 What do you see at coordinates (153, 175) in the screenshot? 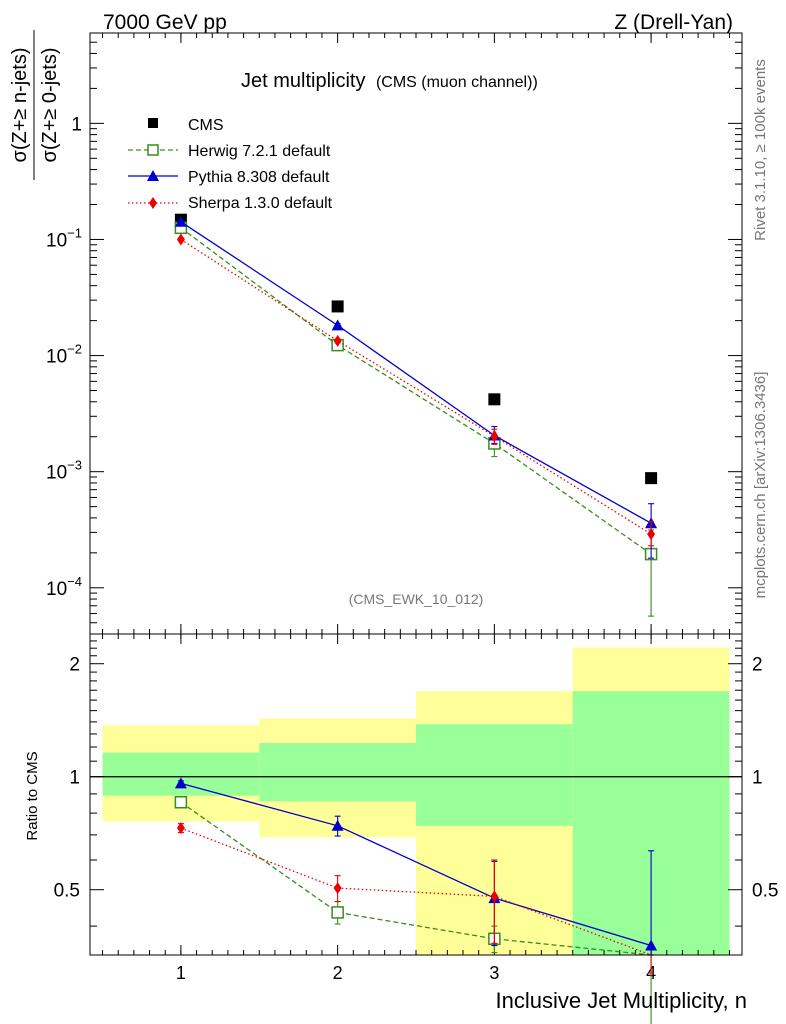
I see `legend-marker-pythia` at bounding box center [153, 175].